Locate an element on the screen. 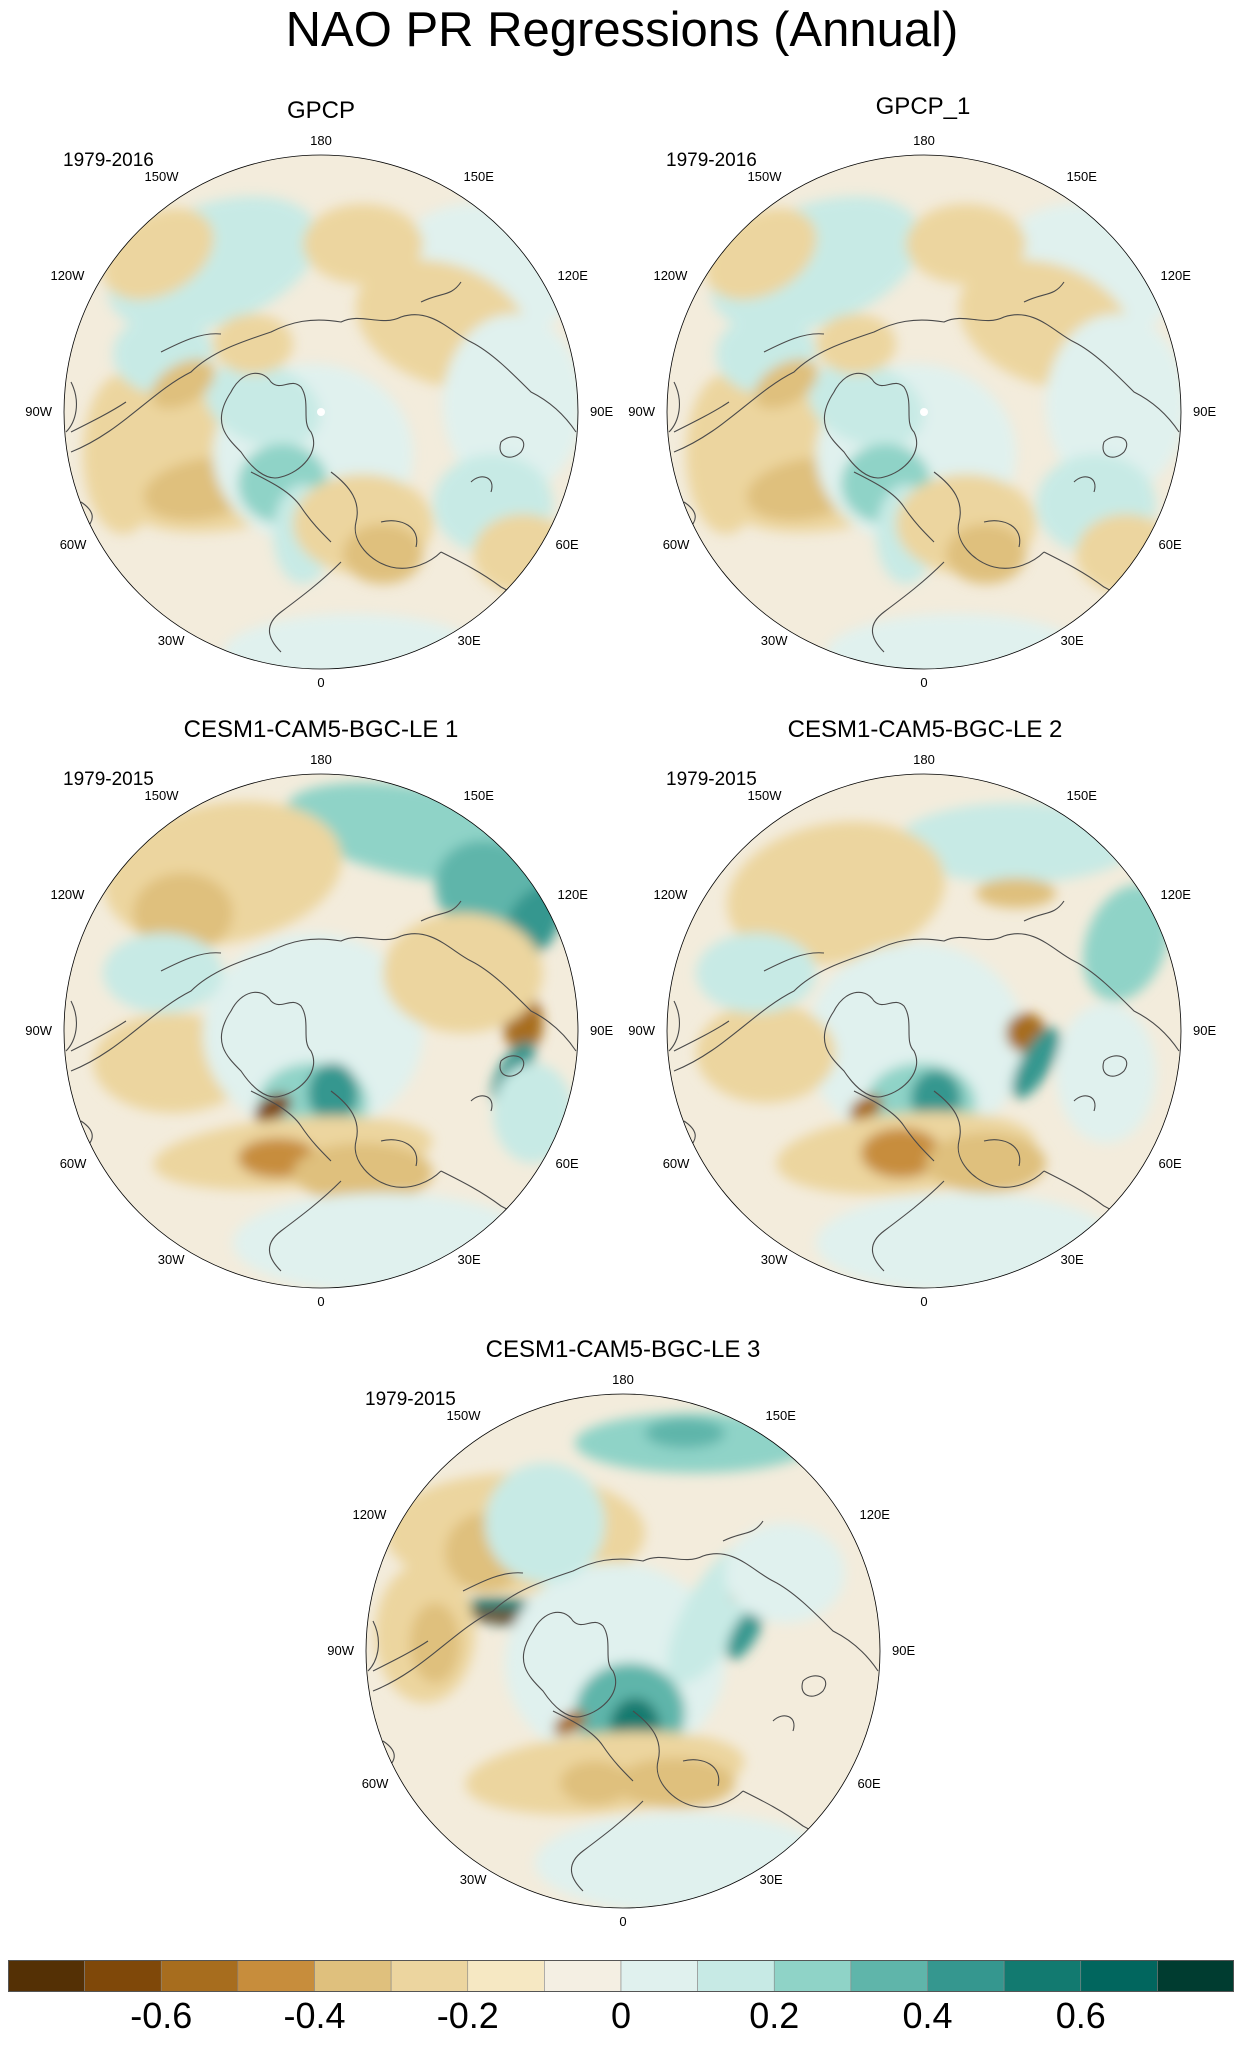 The width and height of the screenshot is (1244, 2046). lon-label: 150W is located at coordinates (161, 177).